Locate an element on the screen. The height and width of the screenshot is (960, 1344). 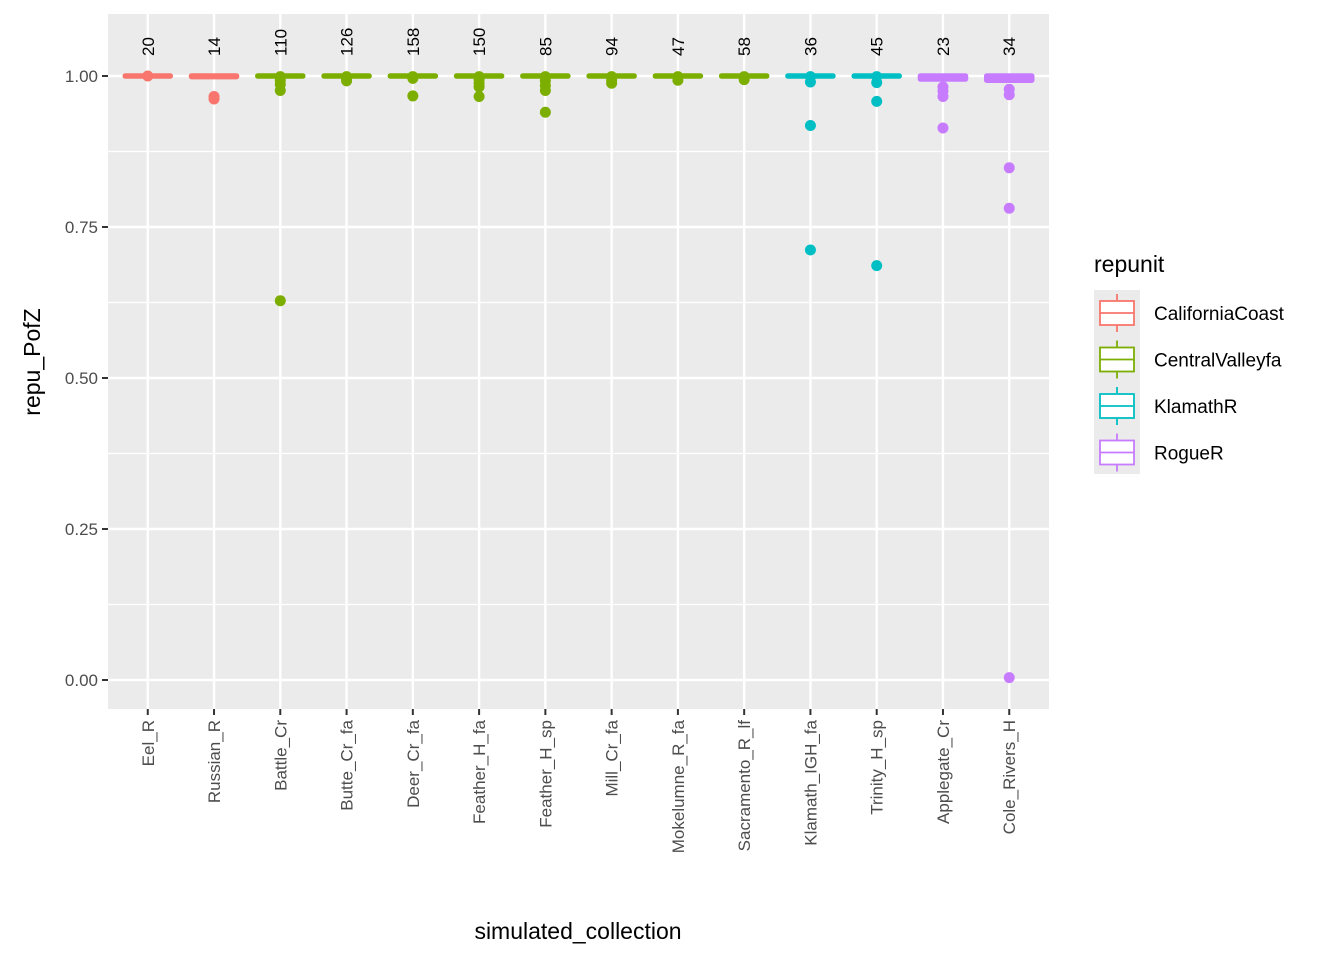
y-tick-label: 0.75 is located at coordinates (81, 227).